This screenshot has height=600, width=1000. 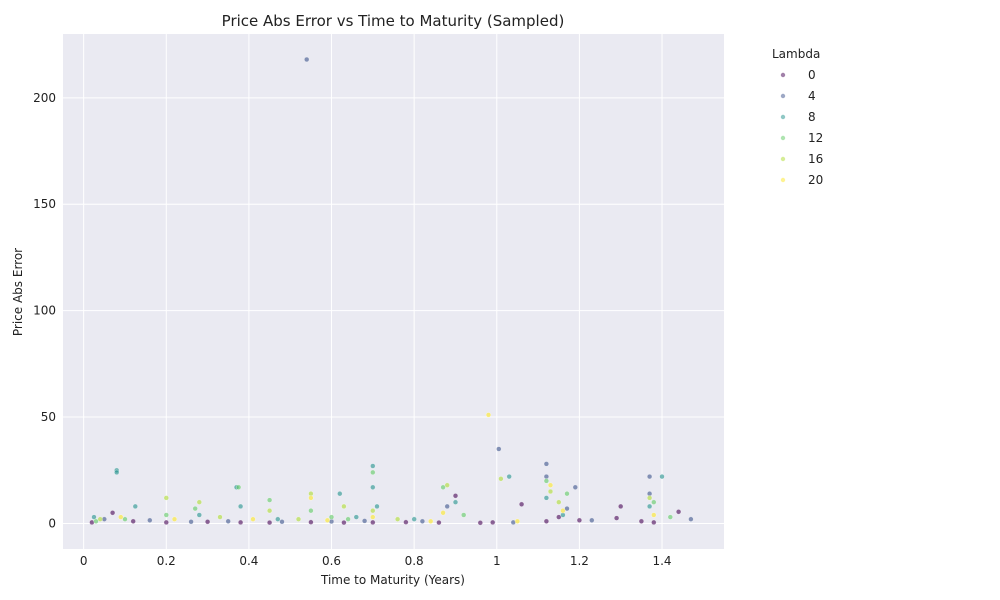 What do you see at coordinates (52, 523) in the screenshot?
I see `y-tick-label: 0` at bounding box center [52, 523].